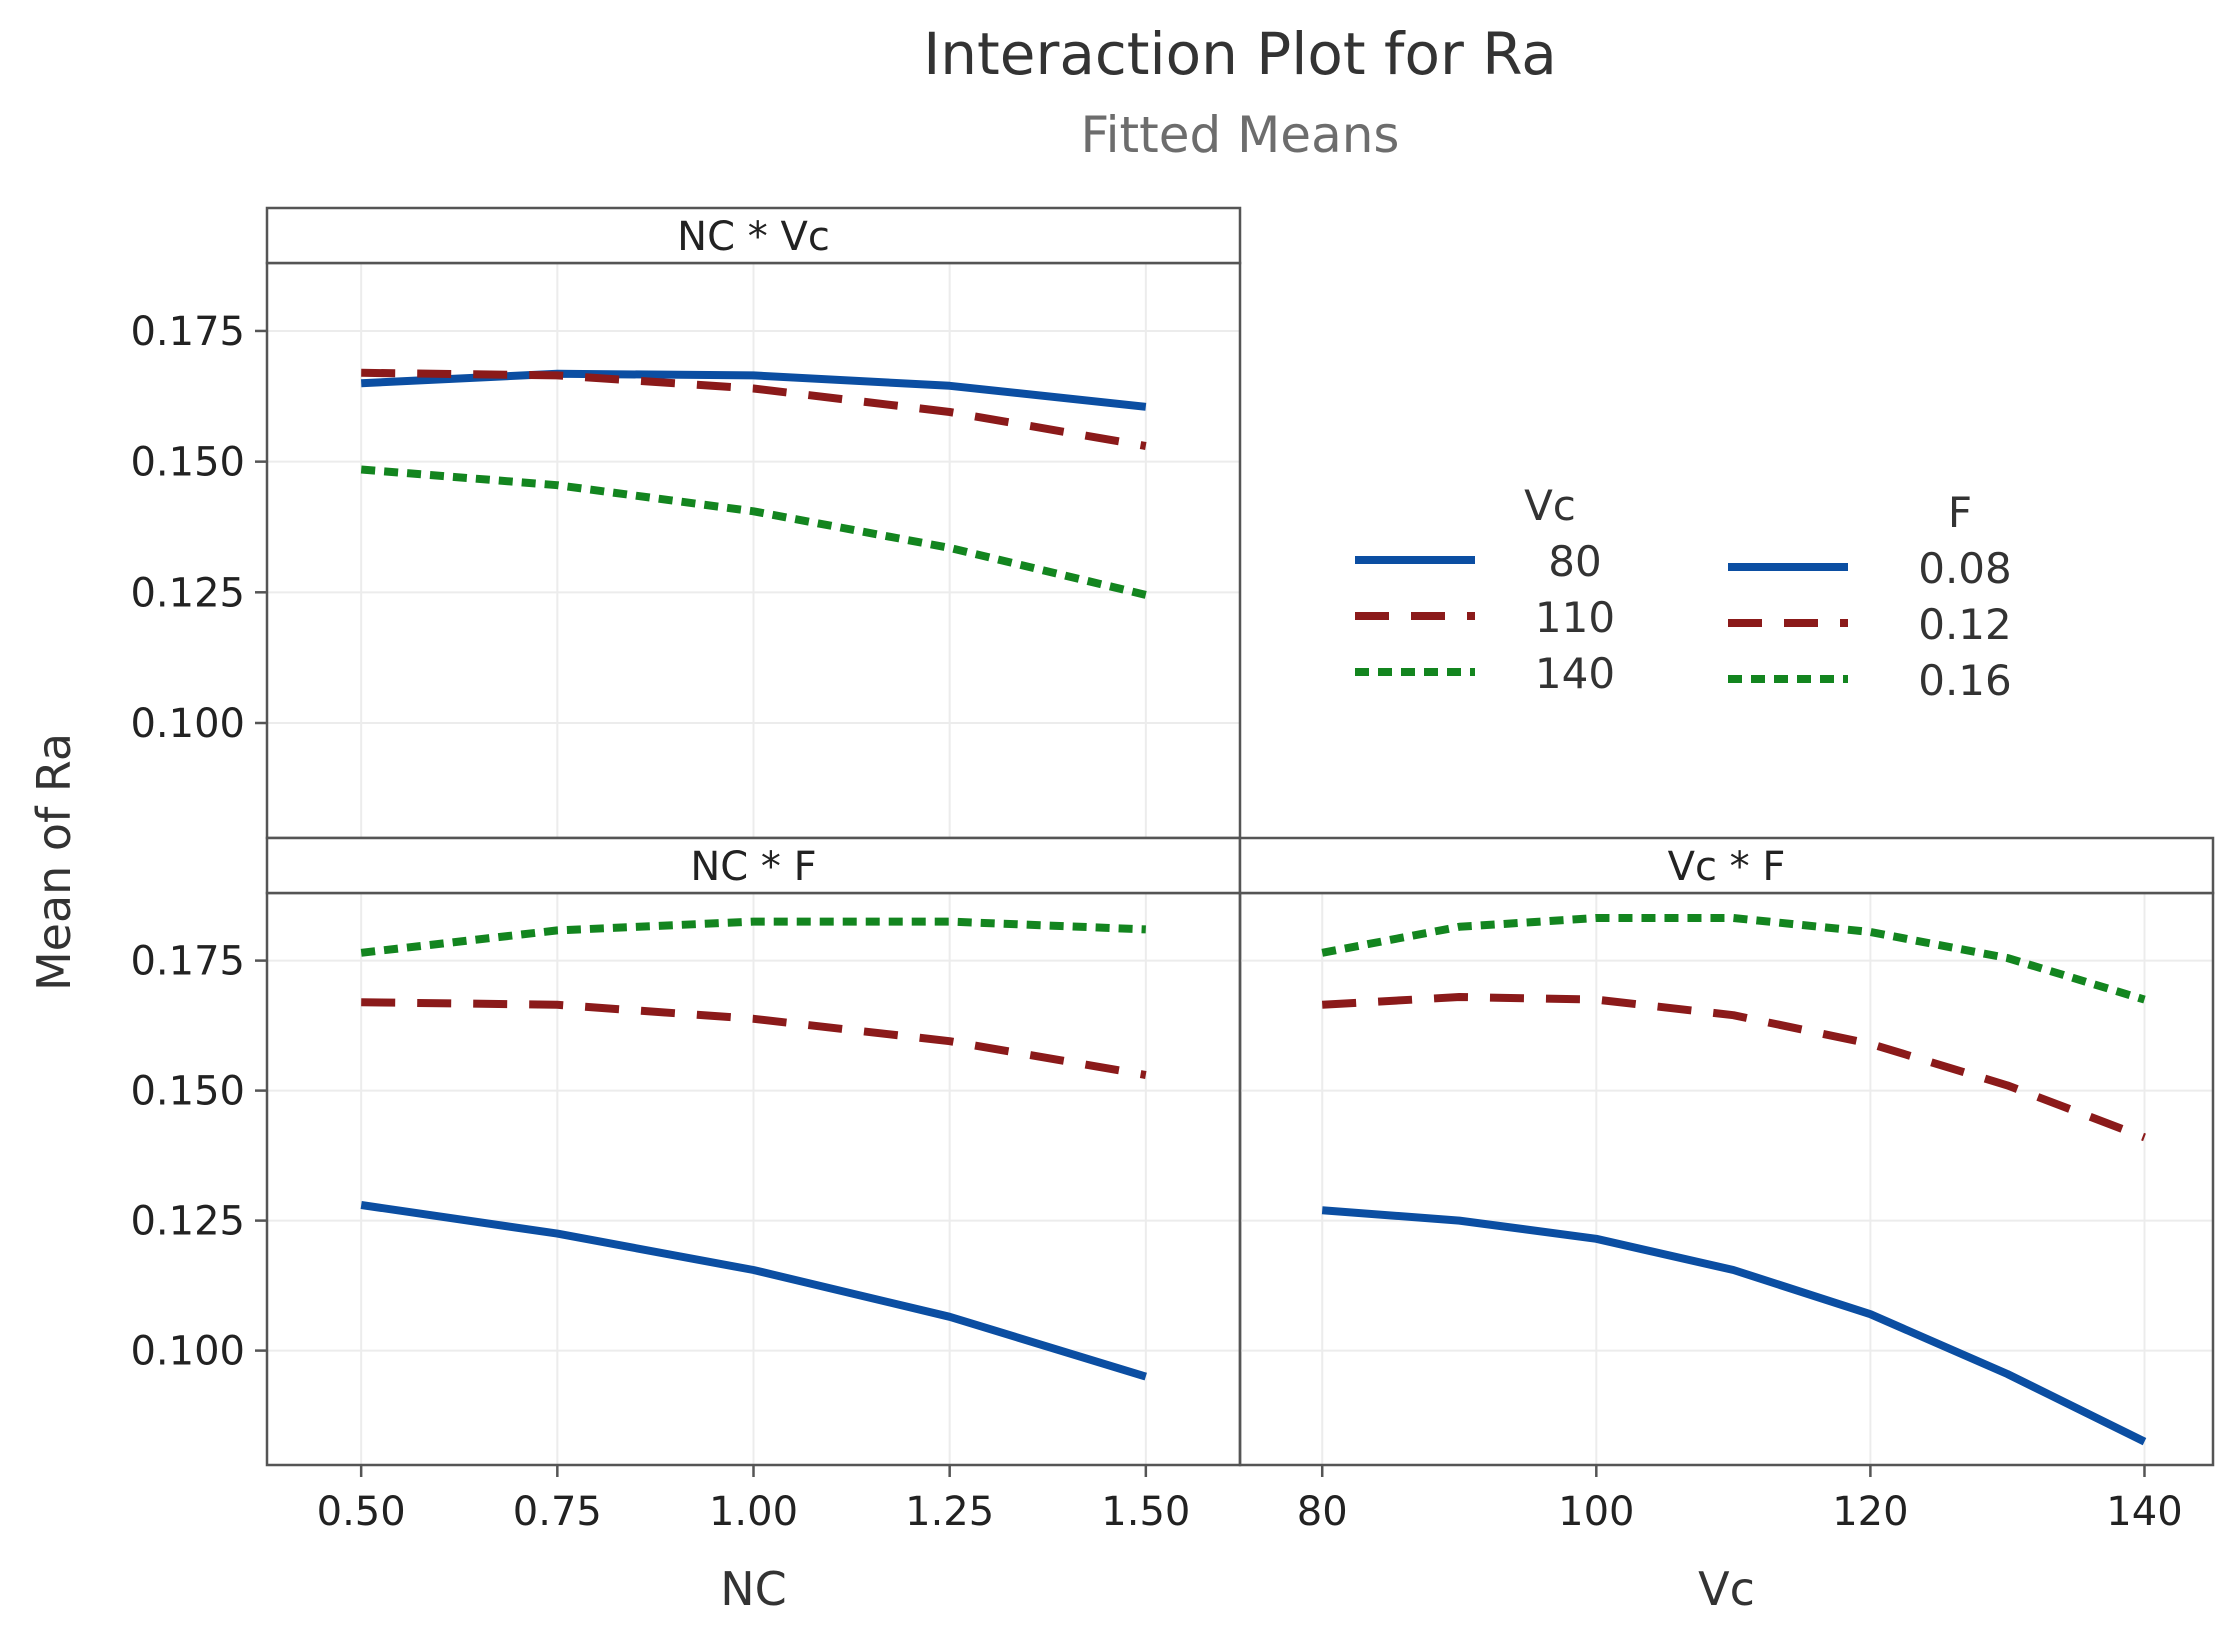 This screenshot has width=2233, height=1636. What do you see at coordinates (1485, 589) in the screenshot?
I see `legend-vc: Vc 80 110 140` at bounding box center [1485, 589].